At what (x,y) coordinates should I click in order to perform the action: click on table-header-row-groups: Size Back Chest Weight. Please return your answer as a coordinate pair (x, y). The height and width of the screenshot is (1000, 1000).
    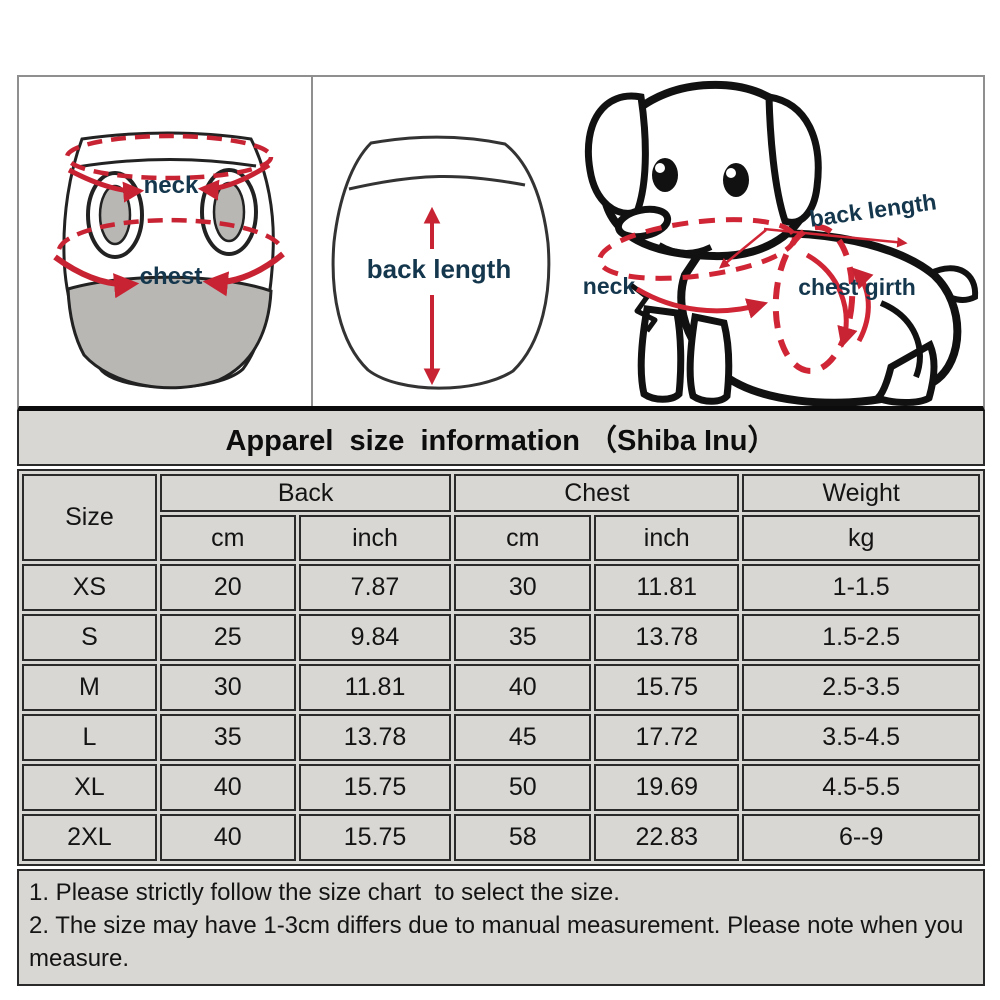
    Looking at the image, I should click on (501, 517).